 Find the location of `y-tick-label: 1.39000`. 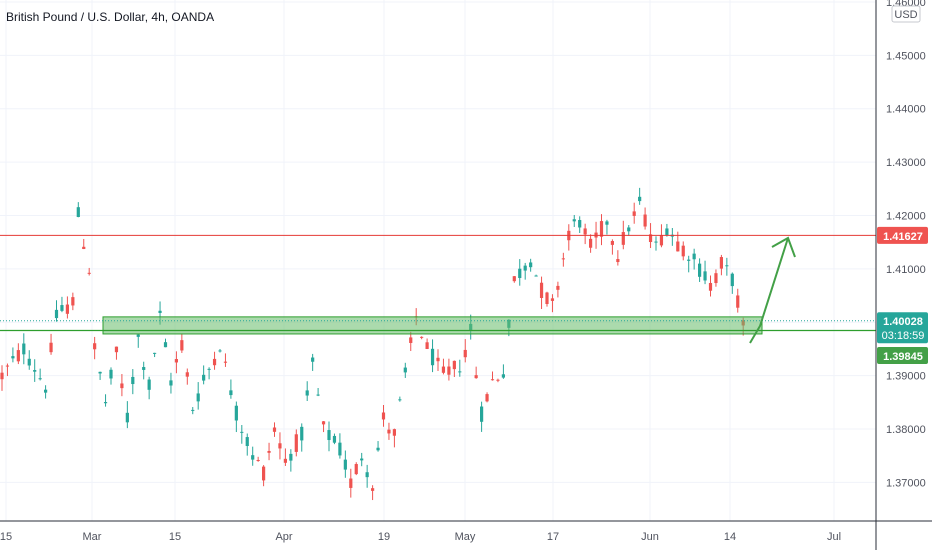

y-tick-label: 1.39000 is located at coordinates (906, 377).